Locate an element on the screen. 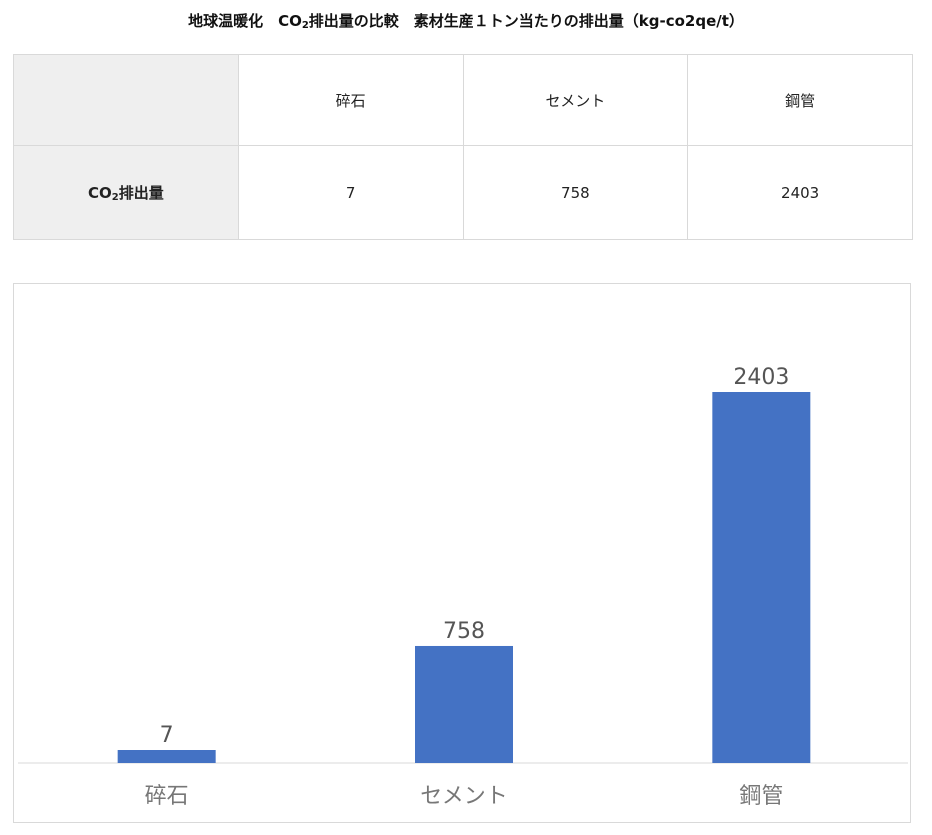 This screenshot has height=835, width=932. table-header-row: 碎石 セメント 鋼管 is located at coordinates (463, 100).